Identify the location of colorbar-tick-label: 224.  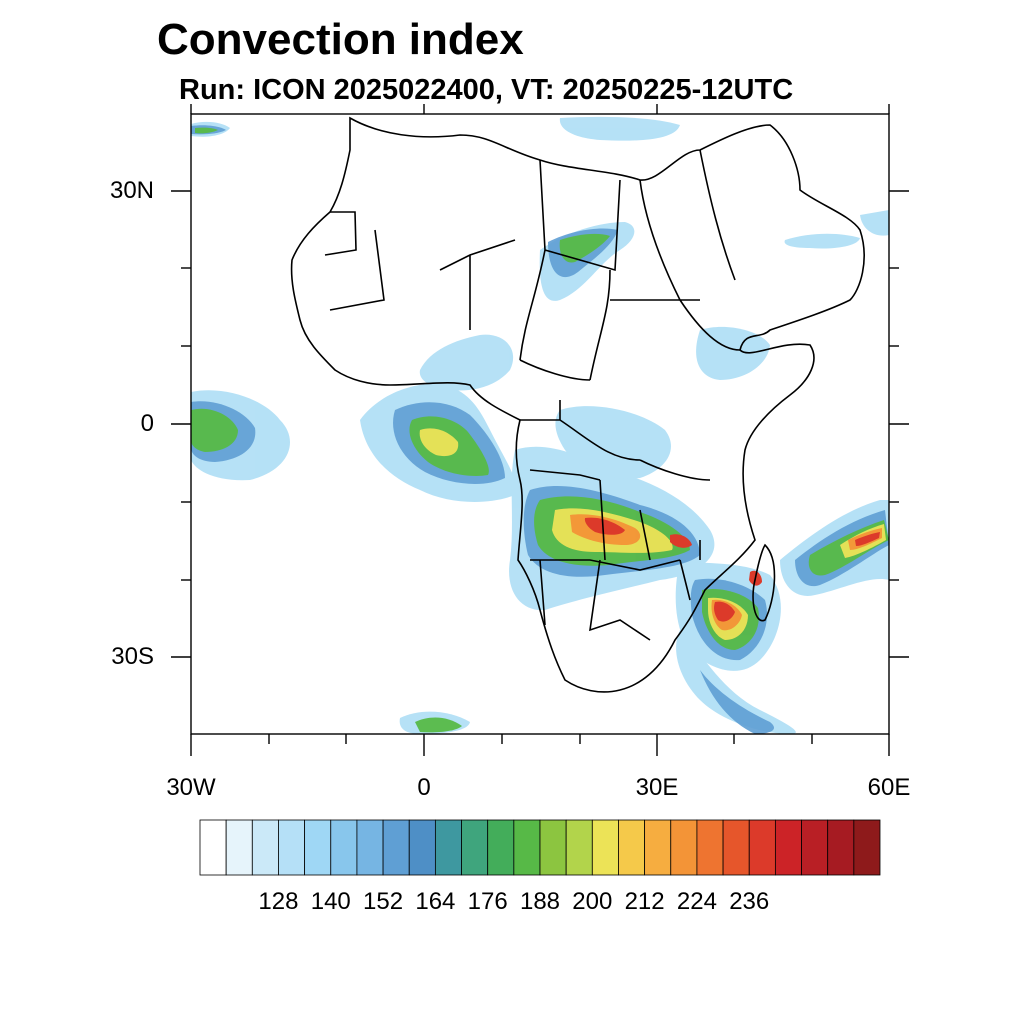
(696, 901).